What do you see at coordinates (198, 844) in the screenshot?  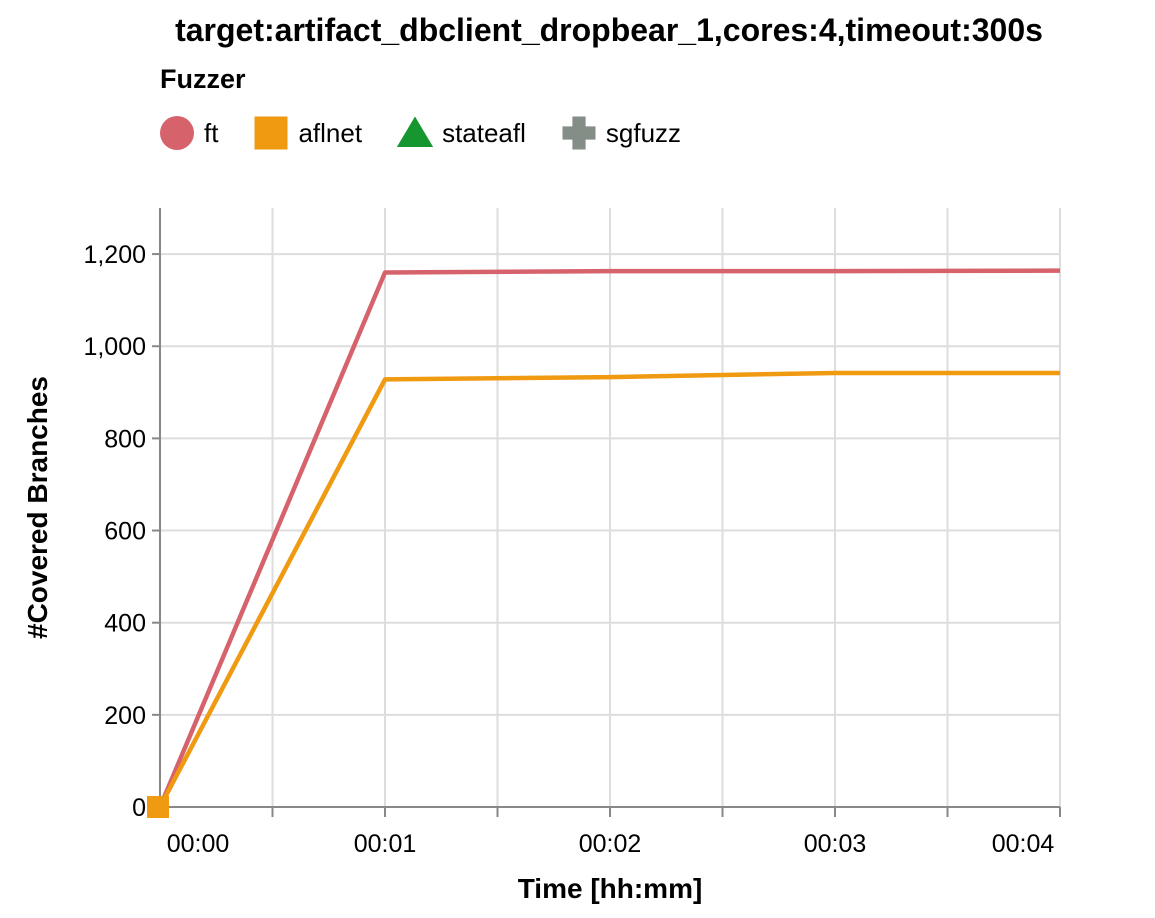 I see `x-tick-label: 00:00` at bounding box center [198, 844].